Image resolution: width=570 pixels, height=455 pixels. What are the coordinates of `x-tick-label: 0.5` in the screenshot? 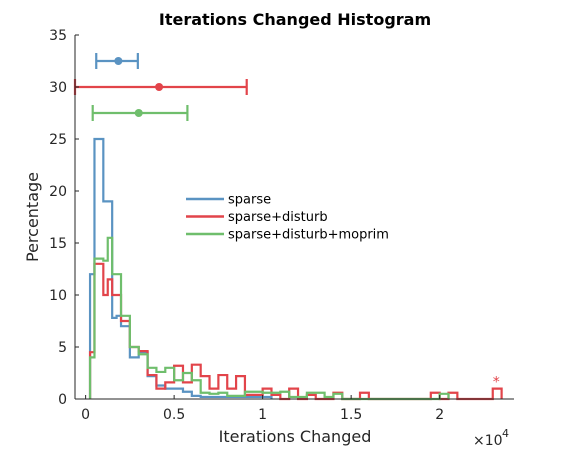 It's located at (174, 415).